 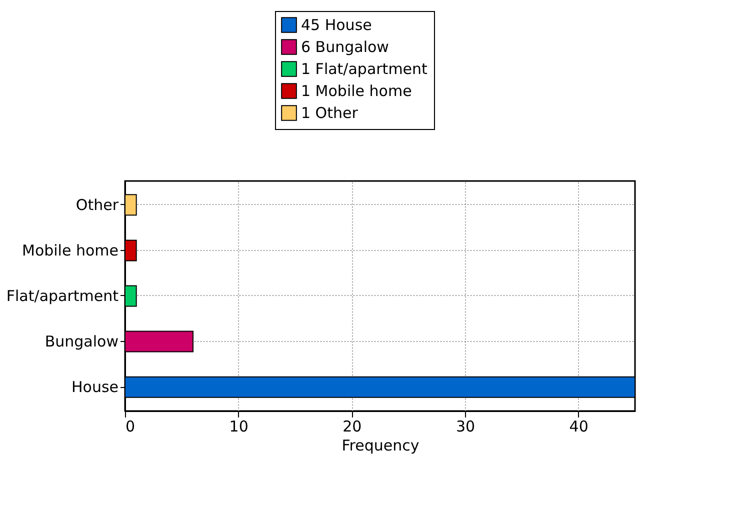 What do you see at coordinates (131, 427) in the screenshot?
I see `x-tick-label: 0` at bounding box center [131, 427].